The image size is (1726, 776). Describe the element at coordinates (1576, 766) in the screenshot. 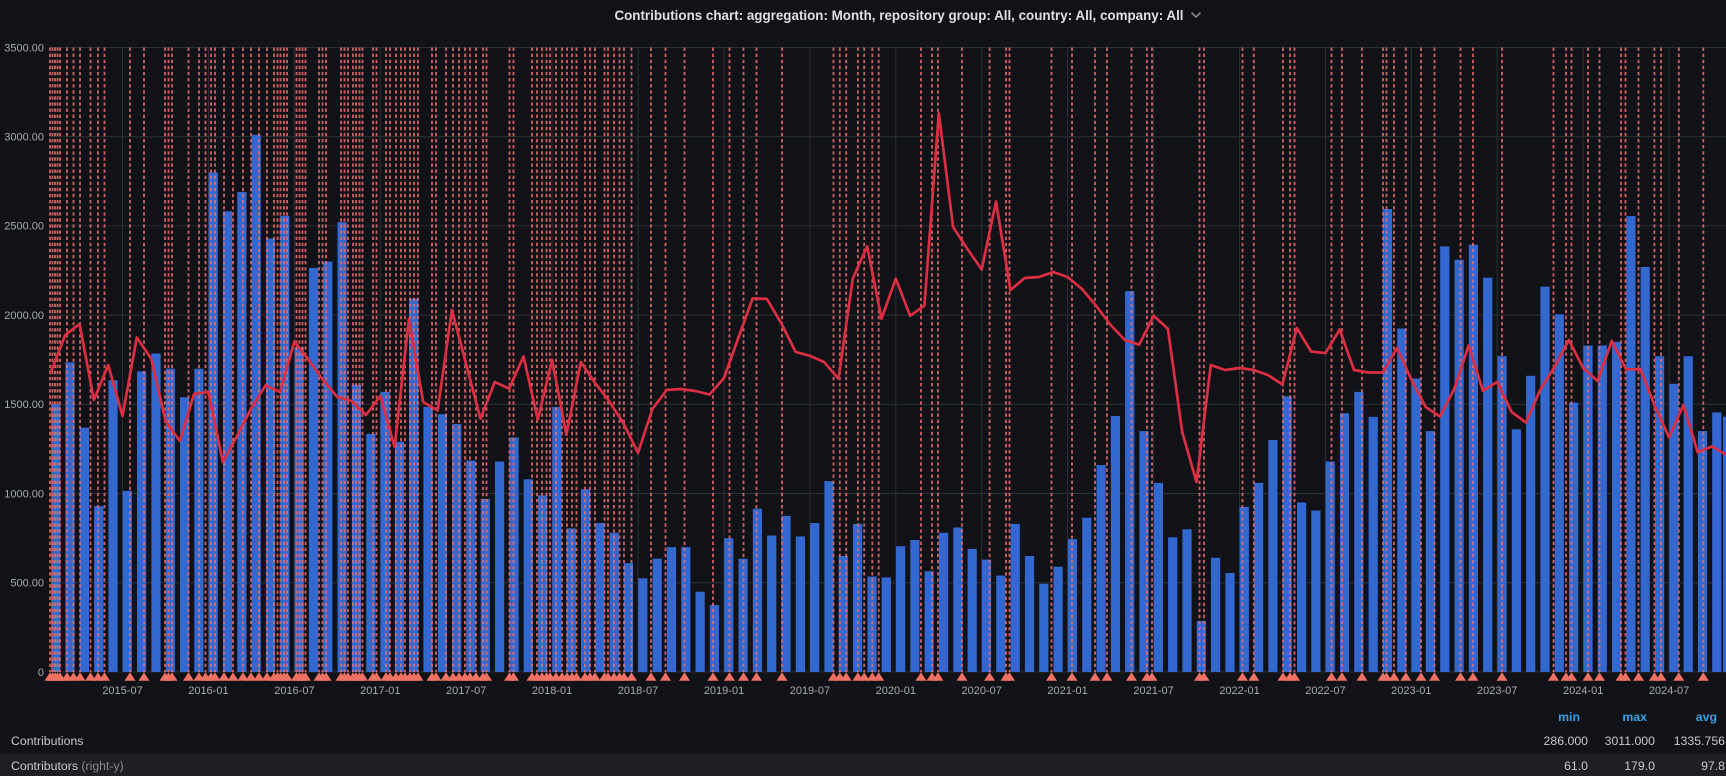

I see `svg-text: 61.0` at that location.